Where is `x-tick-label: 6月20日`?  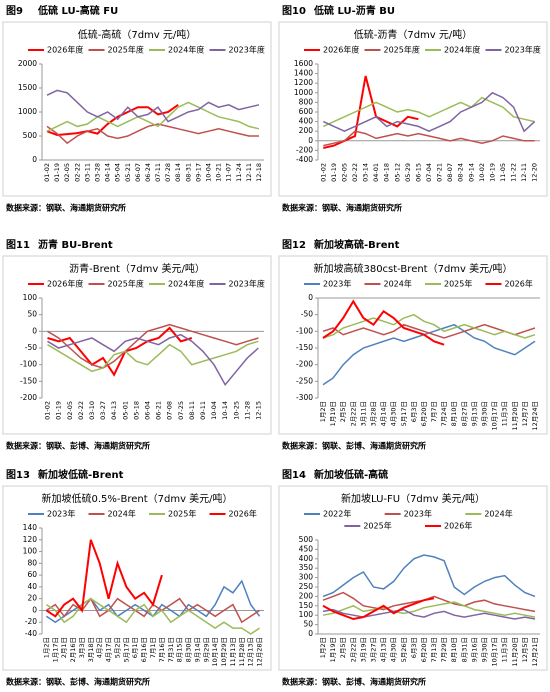 x-tick-label: 6月20日 is located at coordinates (424, 649).